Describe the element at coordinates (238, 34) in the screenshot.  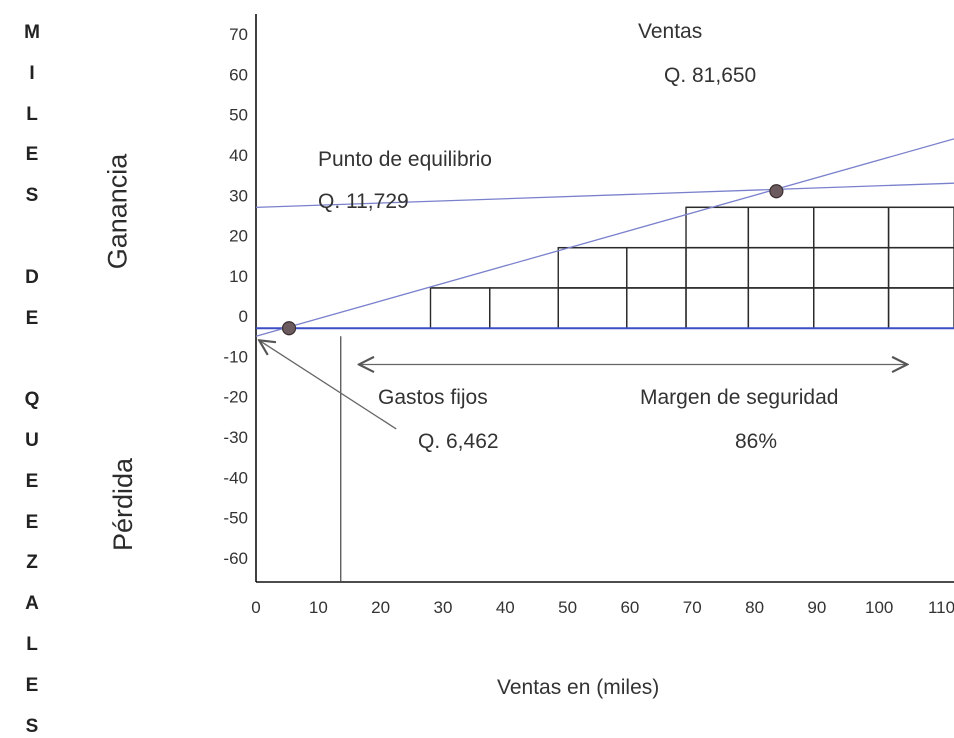
I see `y-tick-label: 70` at that location.